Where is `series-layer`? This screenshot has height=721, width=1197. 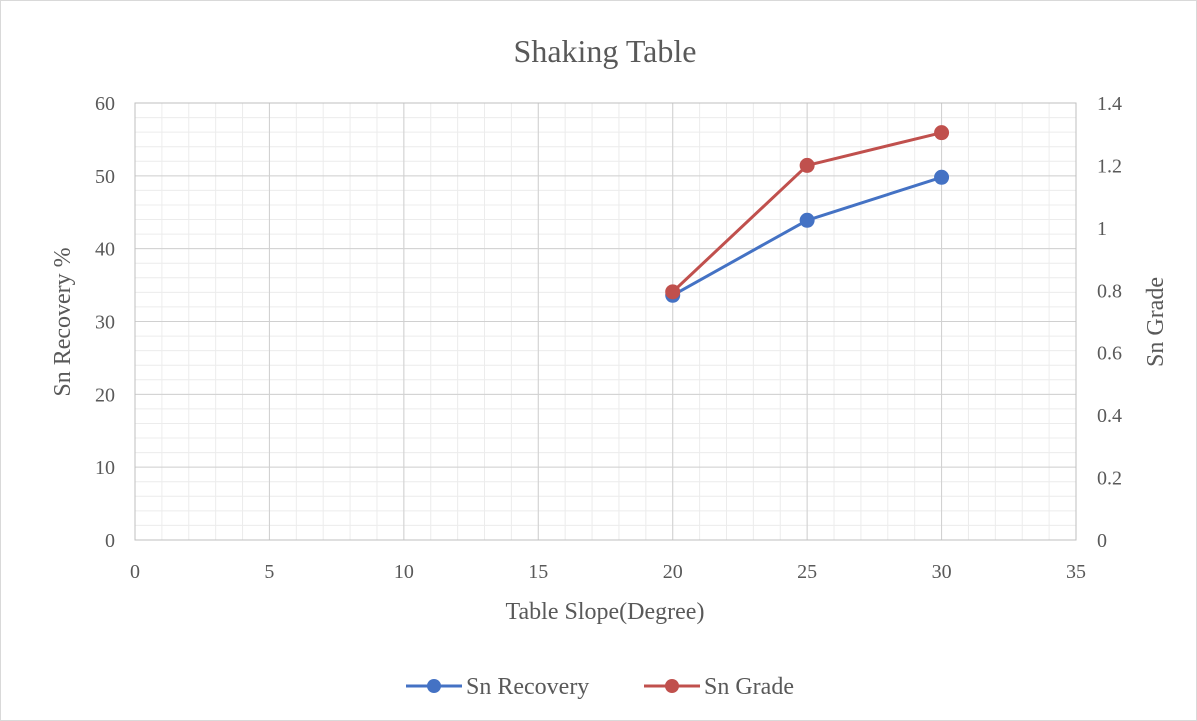
series-layer is located at coordinates (807, 214).